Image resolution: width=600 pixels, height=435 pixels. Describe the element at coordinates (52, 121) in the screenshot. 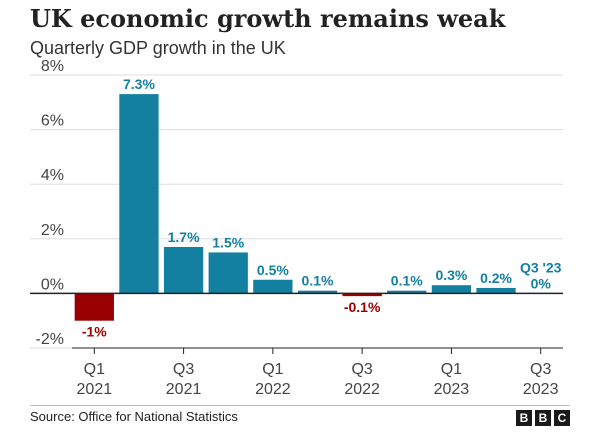

I see `y-tick-label: 6%` at that location.